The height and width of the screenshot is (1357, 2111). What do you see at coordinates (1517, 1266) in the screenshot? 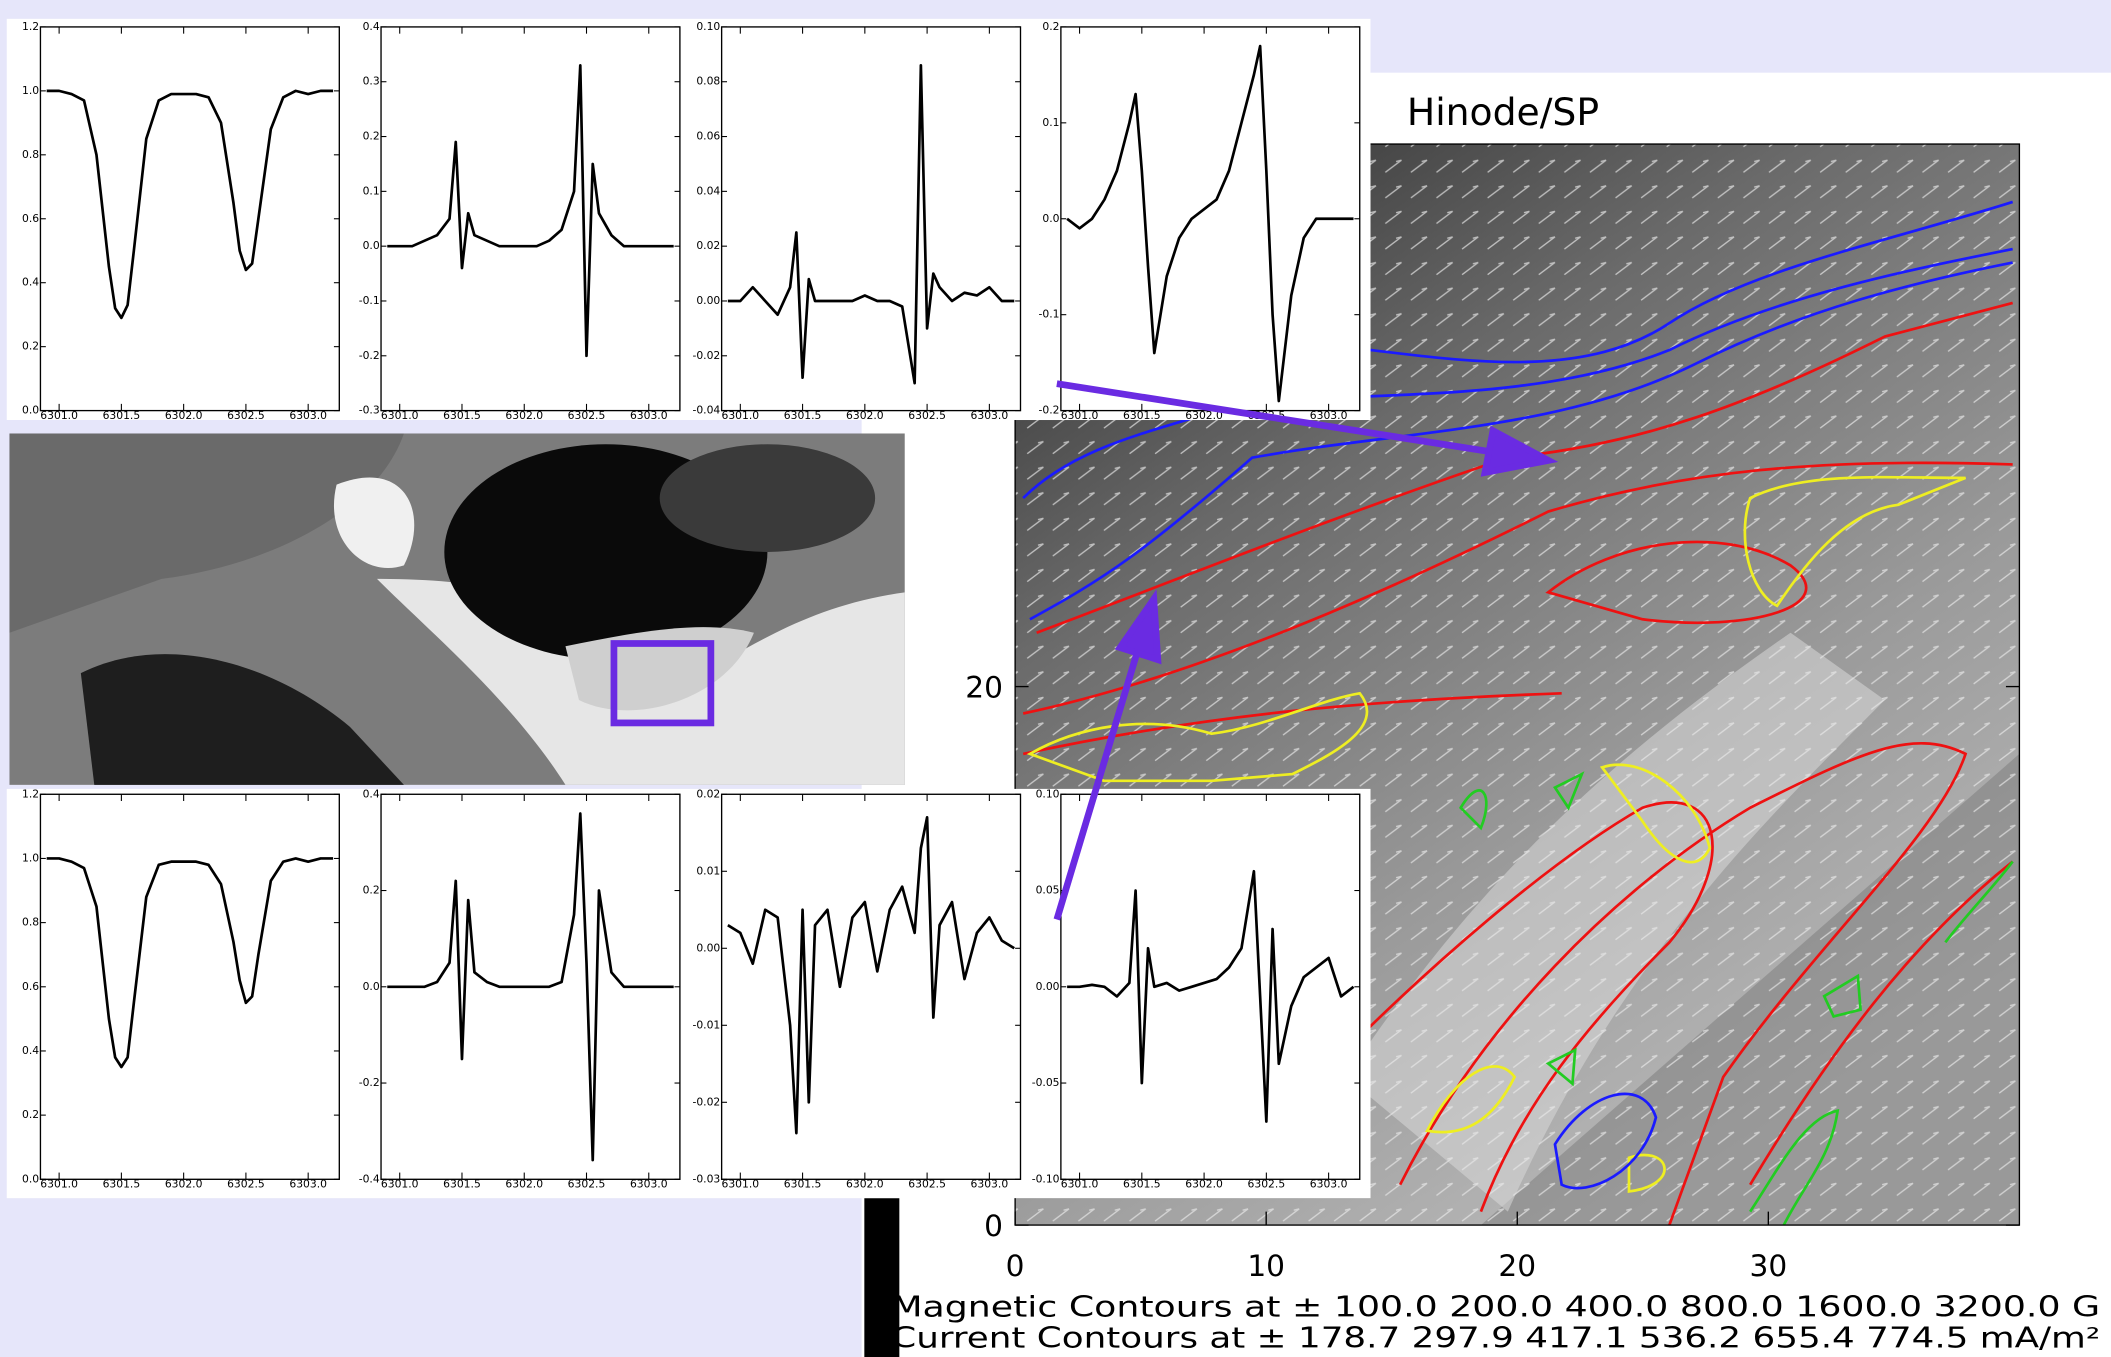
I see `x-tick-label: 20` at bounding box center [1517, 1266].